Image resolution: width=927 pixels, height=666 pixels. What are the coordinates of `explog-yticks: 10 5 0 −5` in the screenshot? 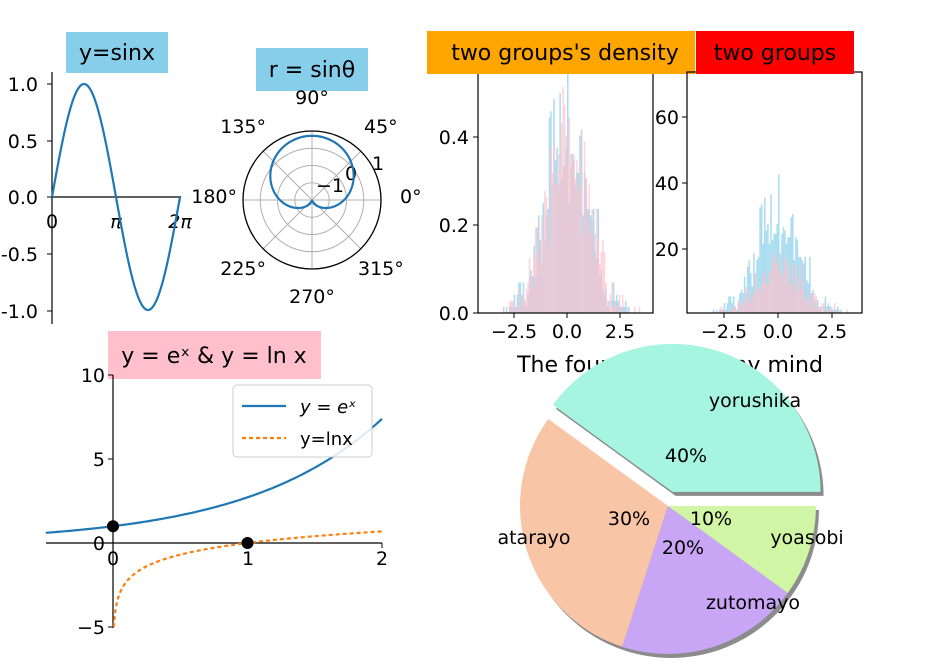 It's located at (95, 502).